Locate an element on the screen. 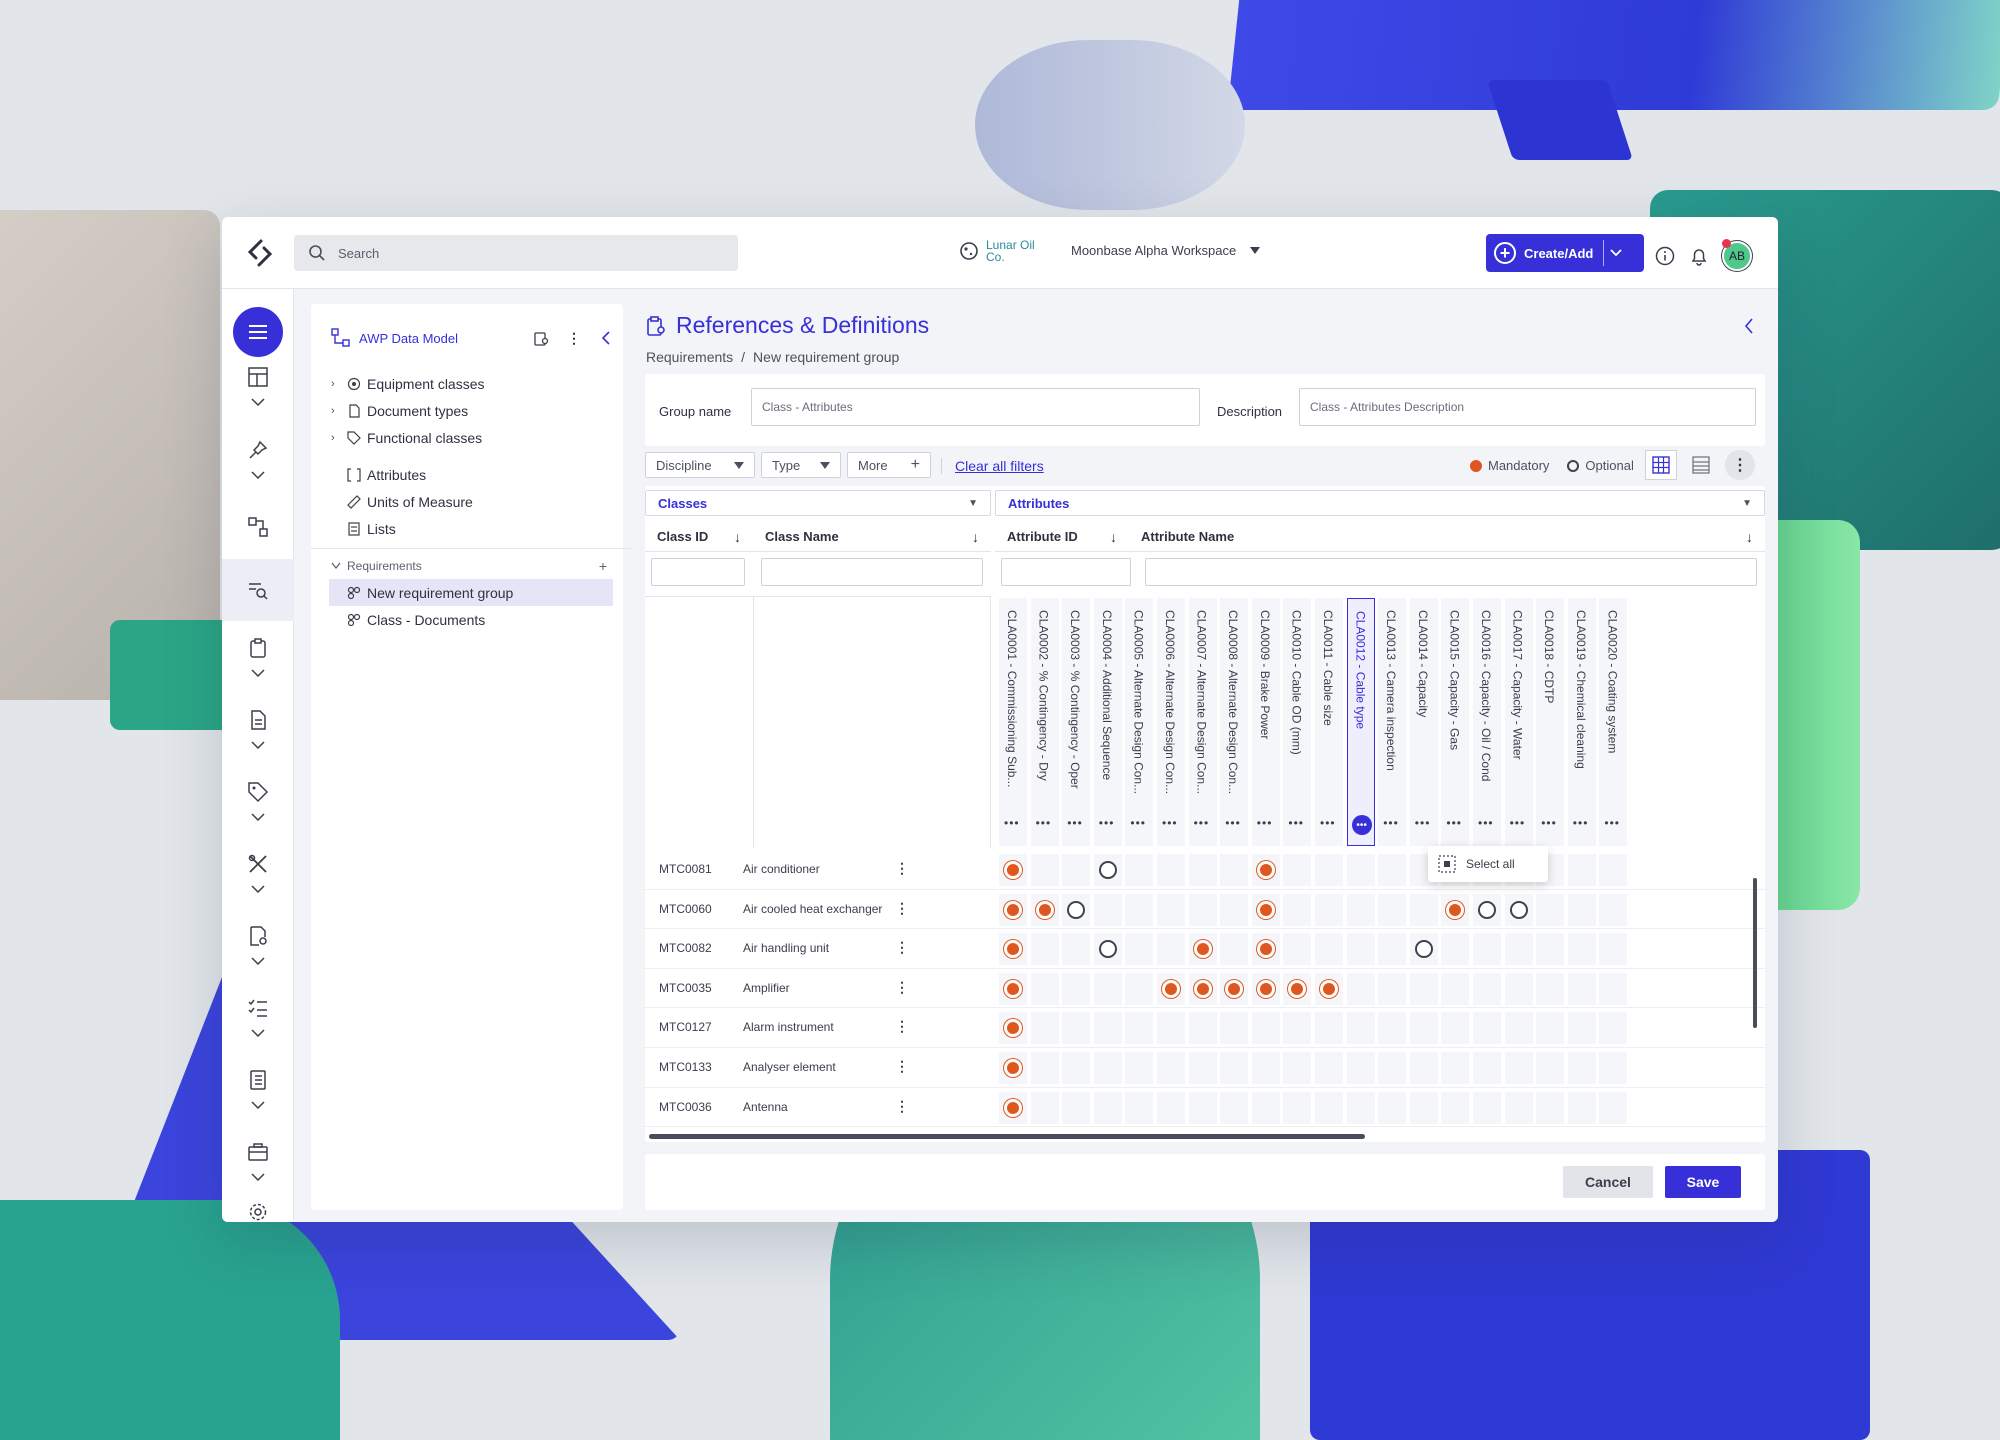 The height and width of the screenshot is (1440, 2000). nav-references is located at coordinates (258, 590).